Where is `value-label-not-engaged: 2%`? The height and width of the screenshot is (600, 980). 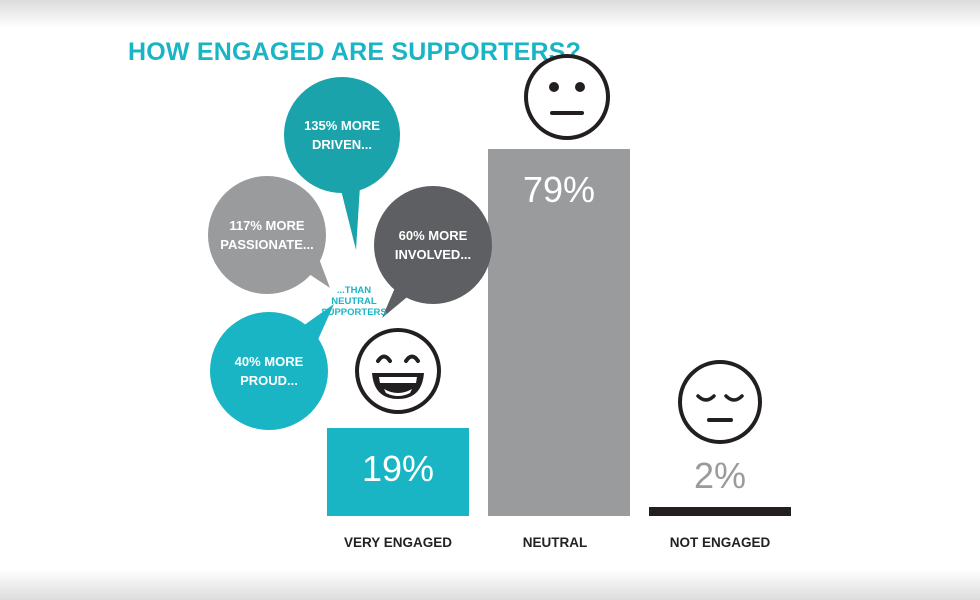 value-label-not-engaged: 2% is located at coordinates (720, 475).